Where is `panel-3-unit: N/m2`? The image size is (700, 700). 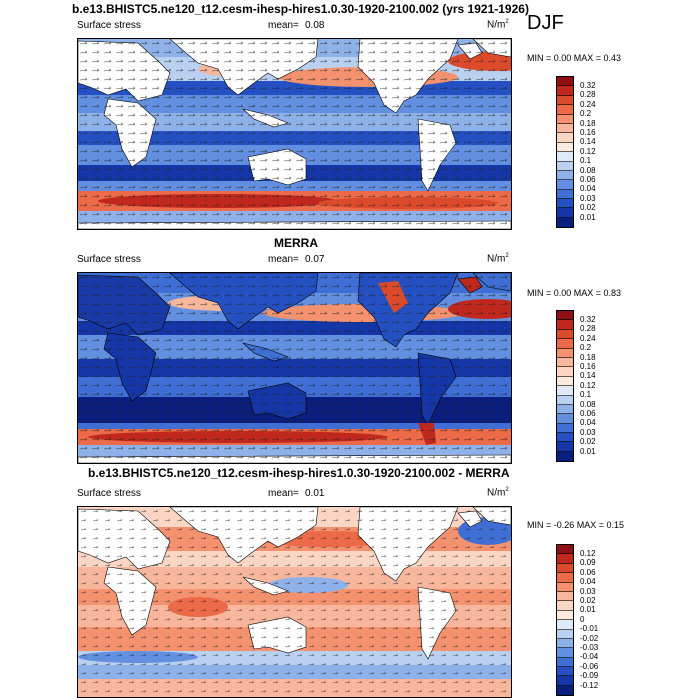
panel-3-unit: N/m2 is located at coordinates (498, 493).